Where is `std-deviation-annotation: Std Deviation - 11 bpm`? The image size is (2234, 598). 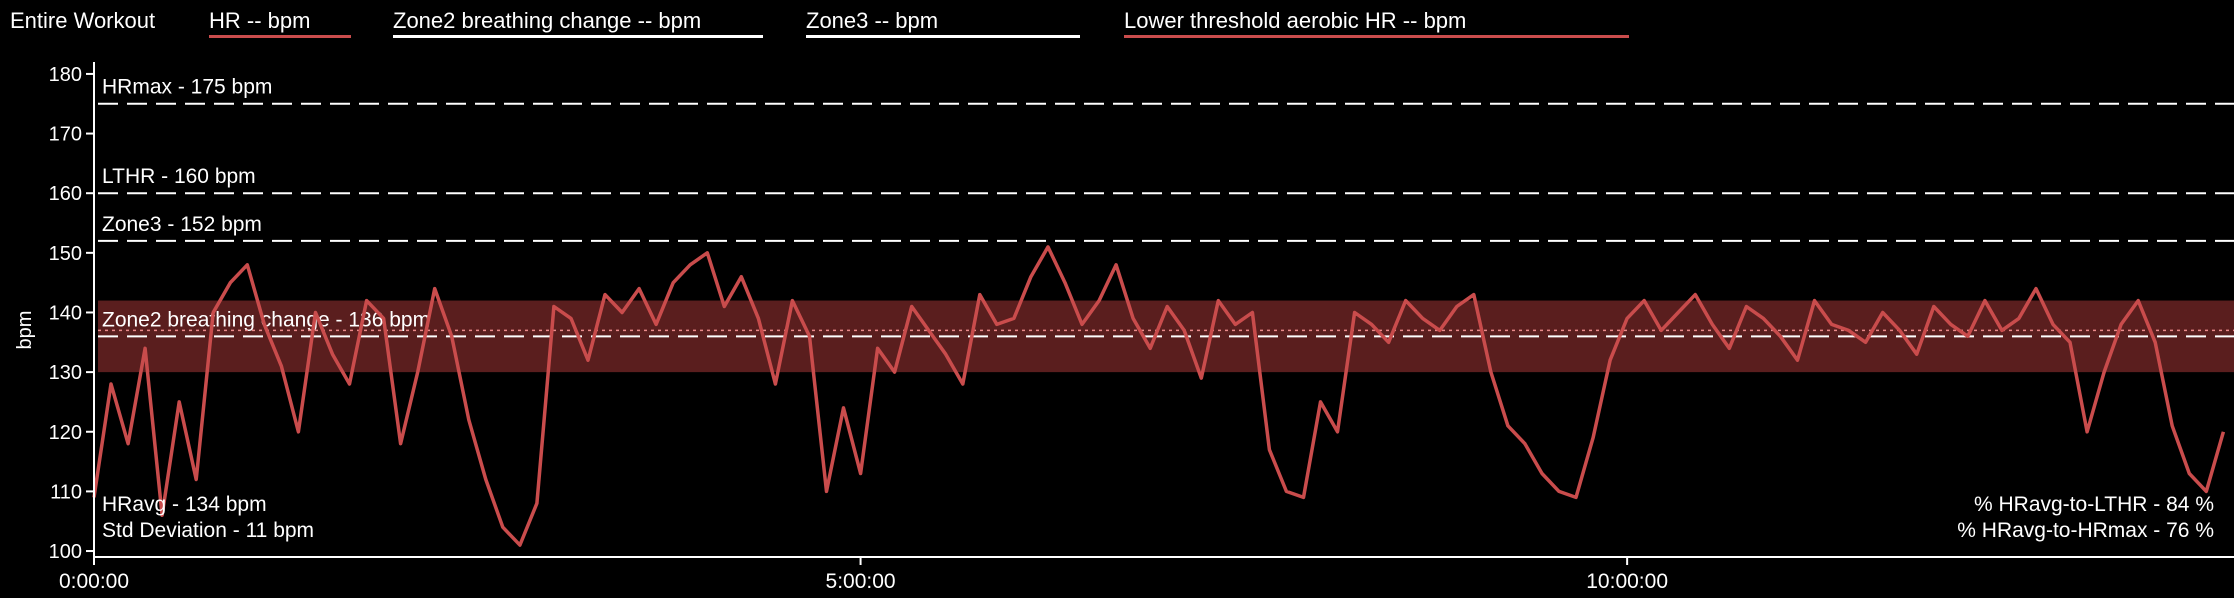 std-deviation-annotation: Std Deviation - 11 bpm is located at coordinates (208, 530).